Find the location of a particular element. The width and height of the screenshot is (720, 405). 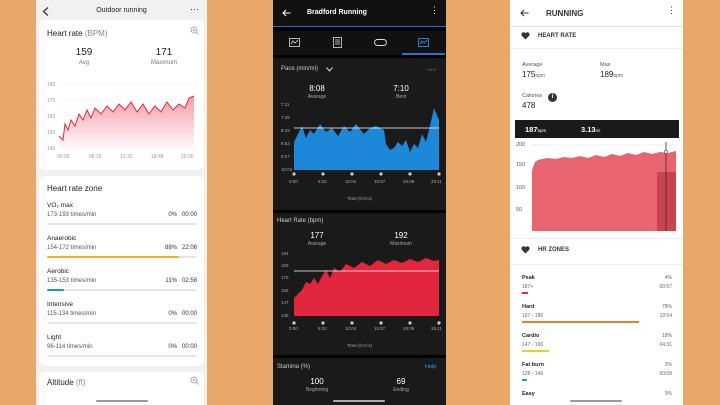

x-tick: 10:04 is located at coordinates (351, 328).